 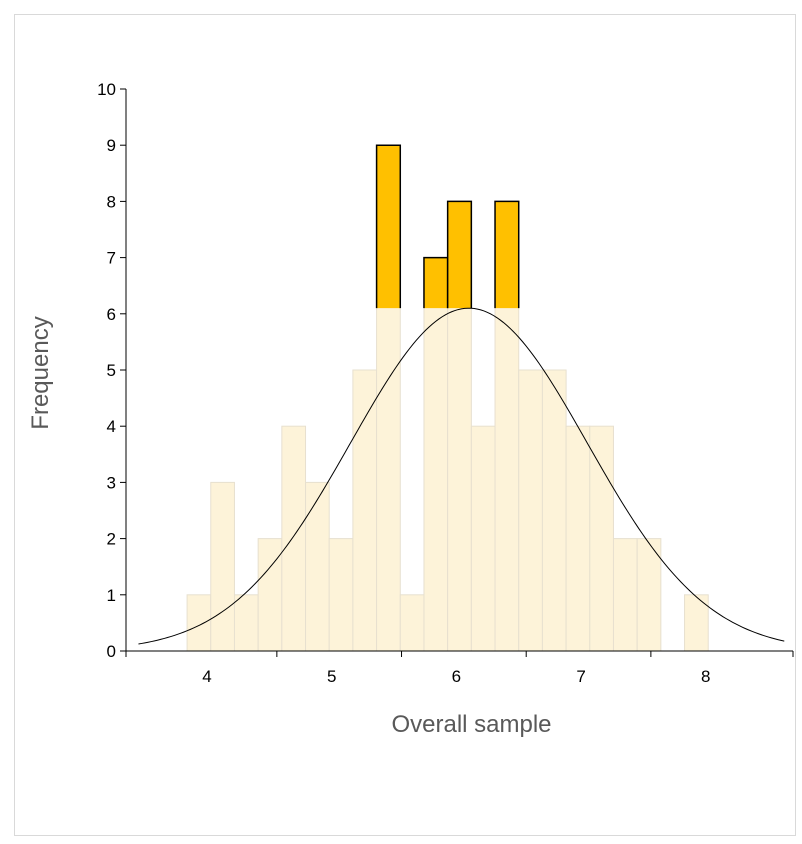 I want to click on y-tick-label: 6, so click(x=111, y=314).